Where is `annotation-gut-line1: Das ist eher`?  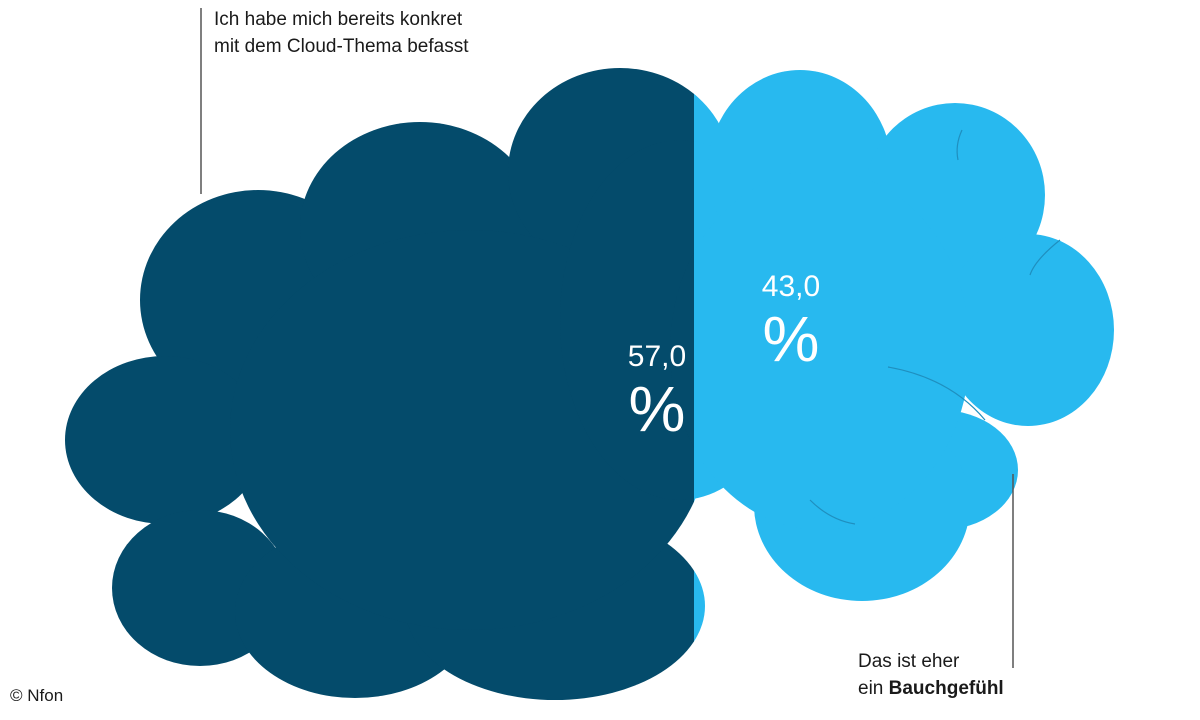 annotation-gut-line1: Das ist eher is located at coordinates (909, 661).